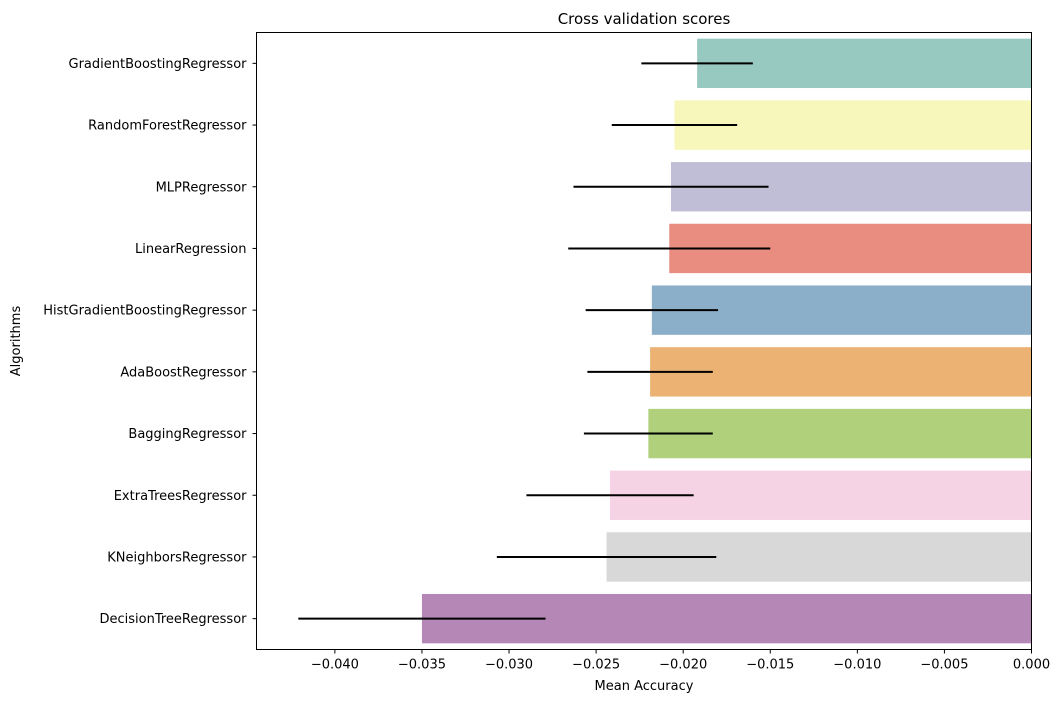 The height and width of the screenshot is (701, 1061). I want to click on y-tick-label-2: MLPRegressor, so click(202, 187).